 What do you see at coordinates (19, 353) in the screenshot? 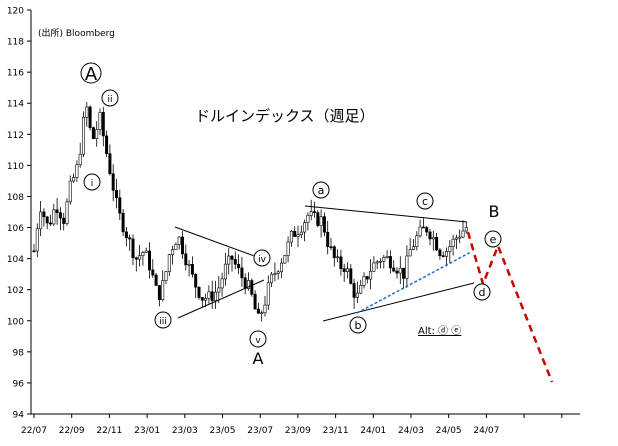
I see `y-tick-label: 98` at bounding box center [19, 353].